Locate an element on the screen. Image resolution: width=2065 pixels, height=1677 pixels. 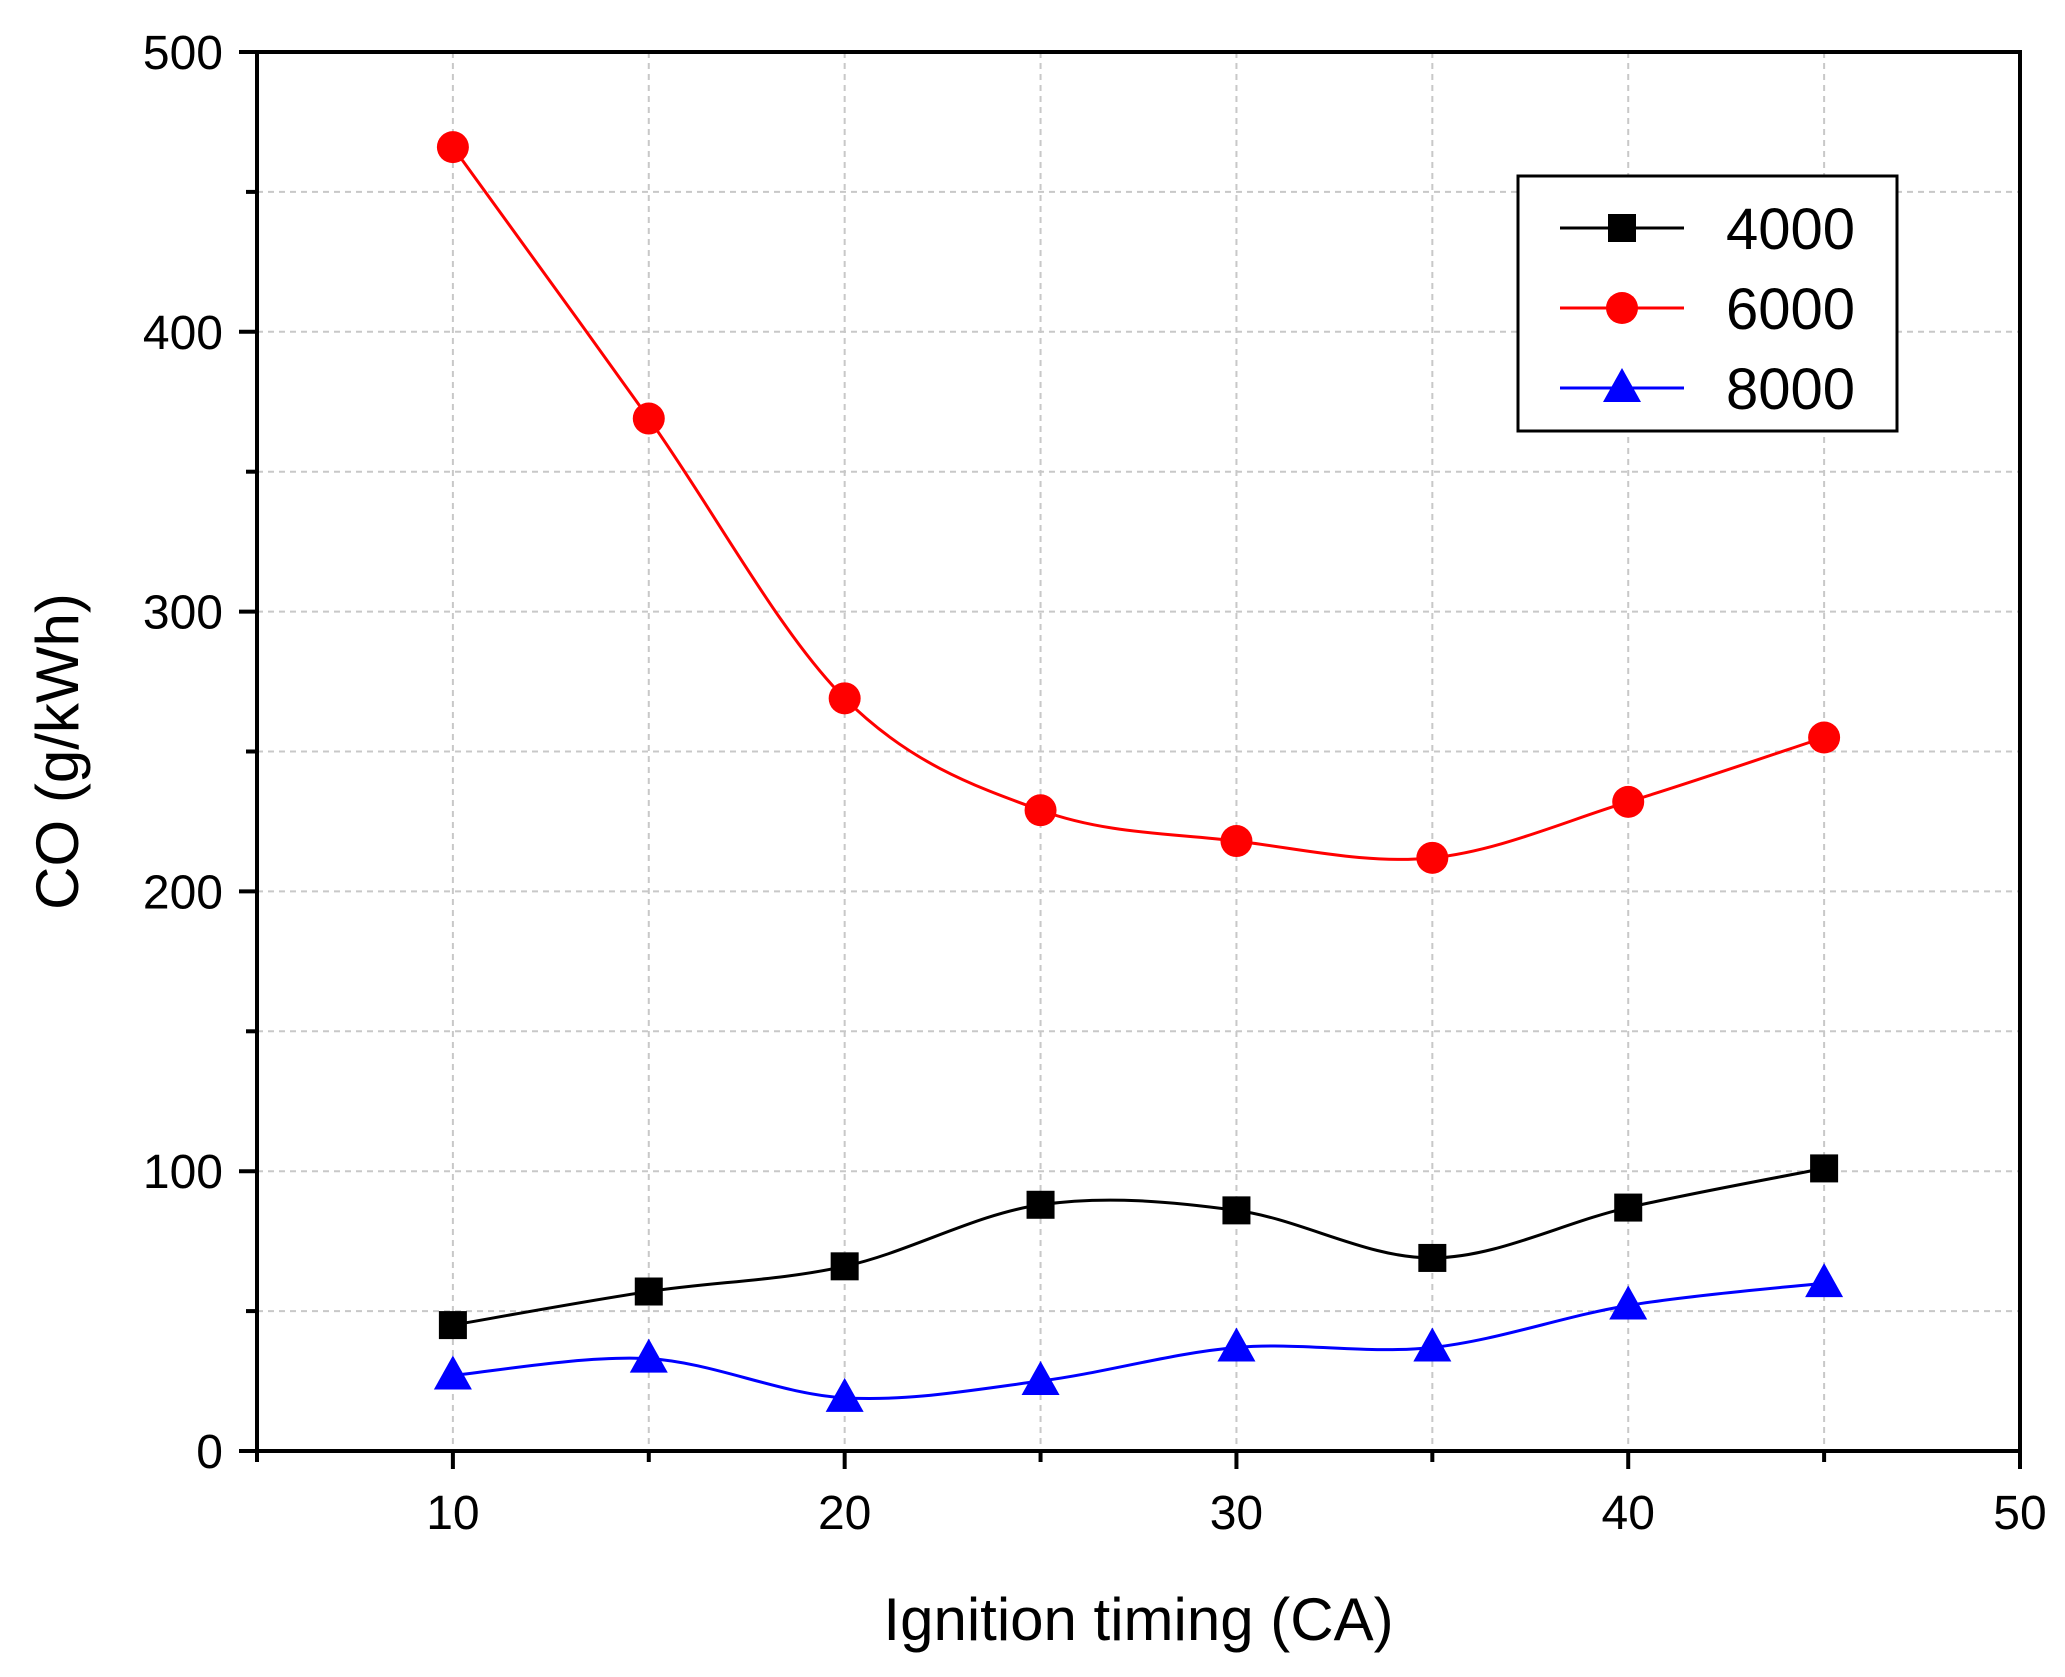
legend: 4000 6000 8000 is located at coordinates (1707, 303).